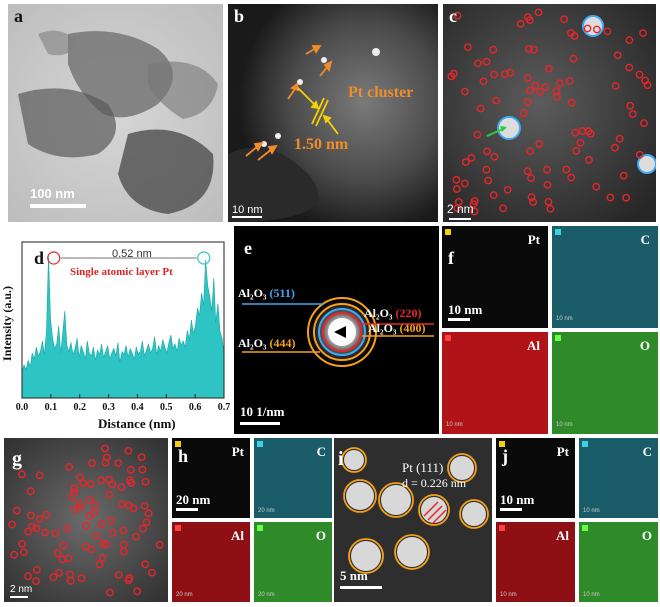 The image size is (660, 607). What do you see at coordinates (448, 338) in the screenshot?
I see `al-marker` at bounding box center [448, 338].